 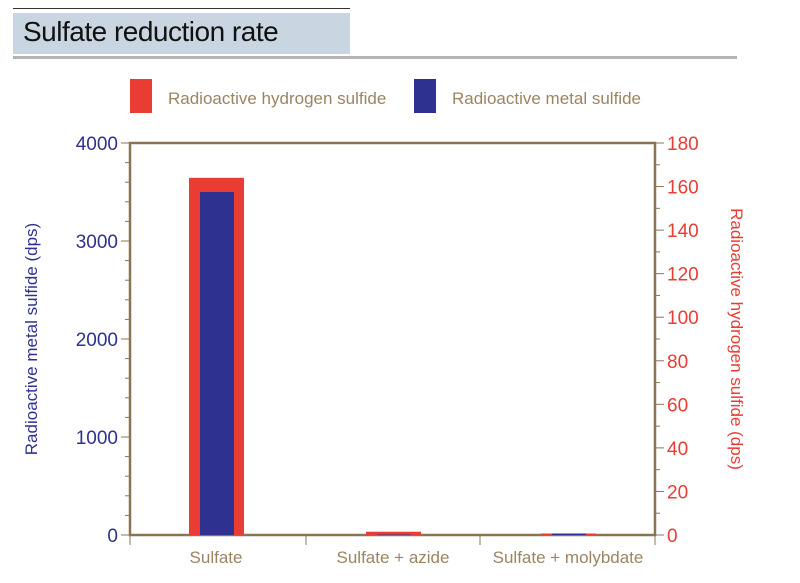 What do you see at coordinates (546, 98) in the screenshot?
I see `legend-label-metal-sulfide: Radioactive metal sulfide` at bounding box center [546, 98].